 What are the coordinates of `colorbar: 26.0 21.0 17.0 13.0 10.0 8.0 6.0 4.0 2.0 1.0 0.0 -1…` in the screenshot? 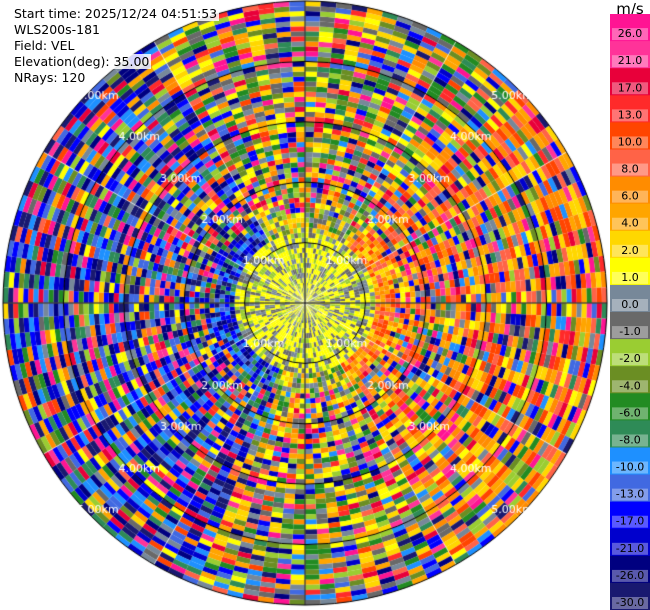 It's located at (630, 312).